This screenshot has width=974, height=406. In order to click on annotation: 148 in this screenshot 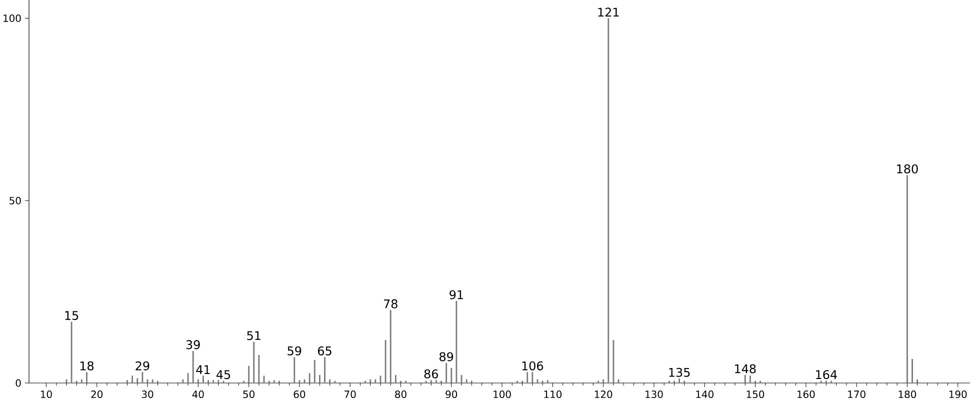, I will do `click(745, 369)`.